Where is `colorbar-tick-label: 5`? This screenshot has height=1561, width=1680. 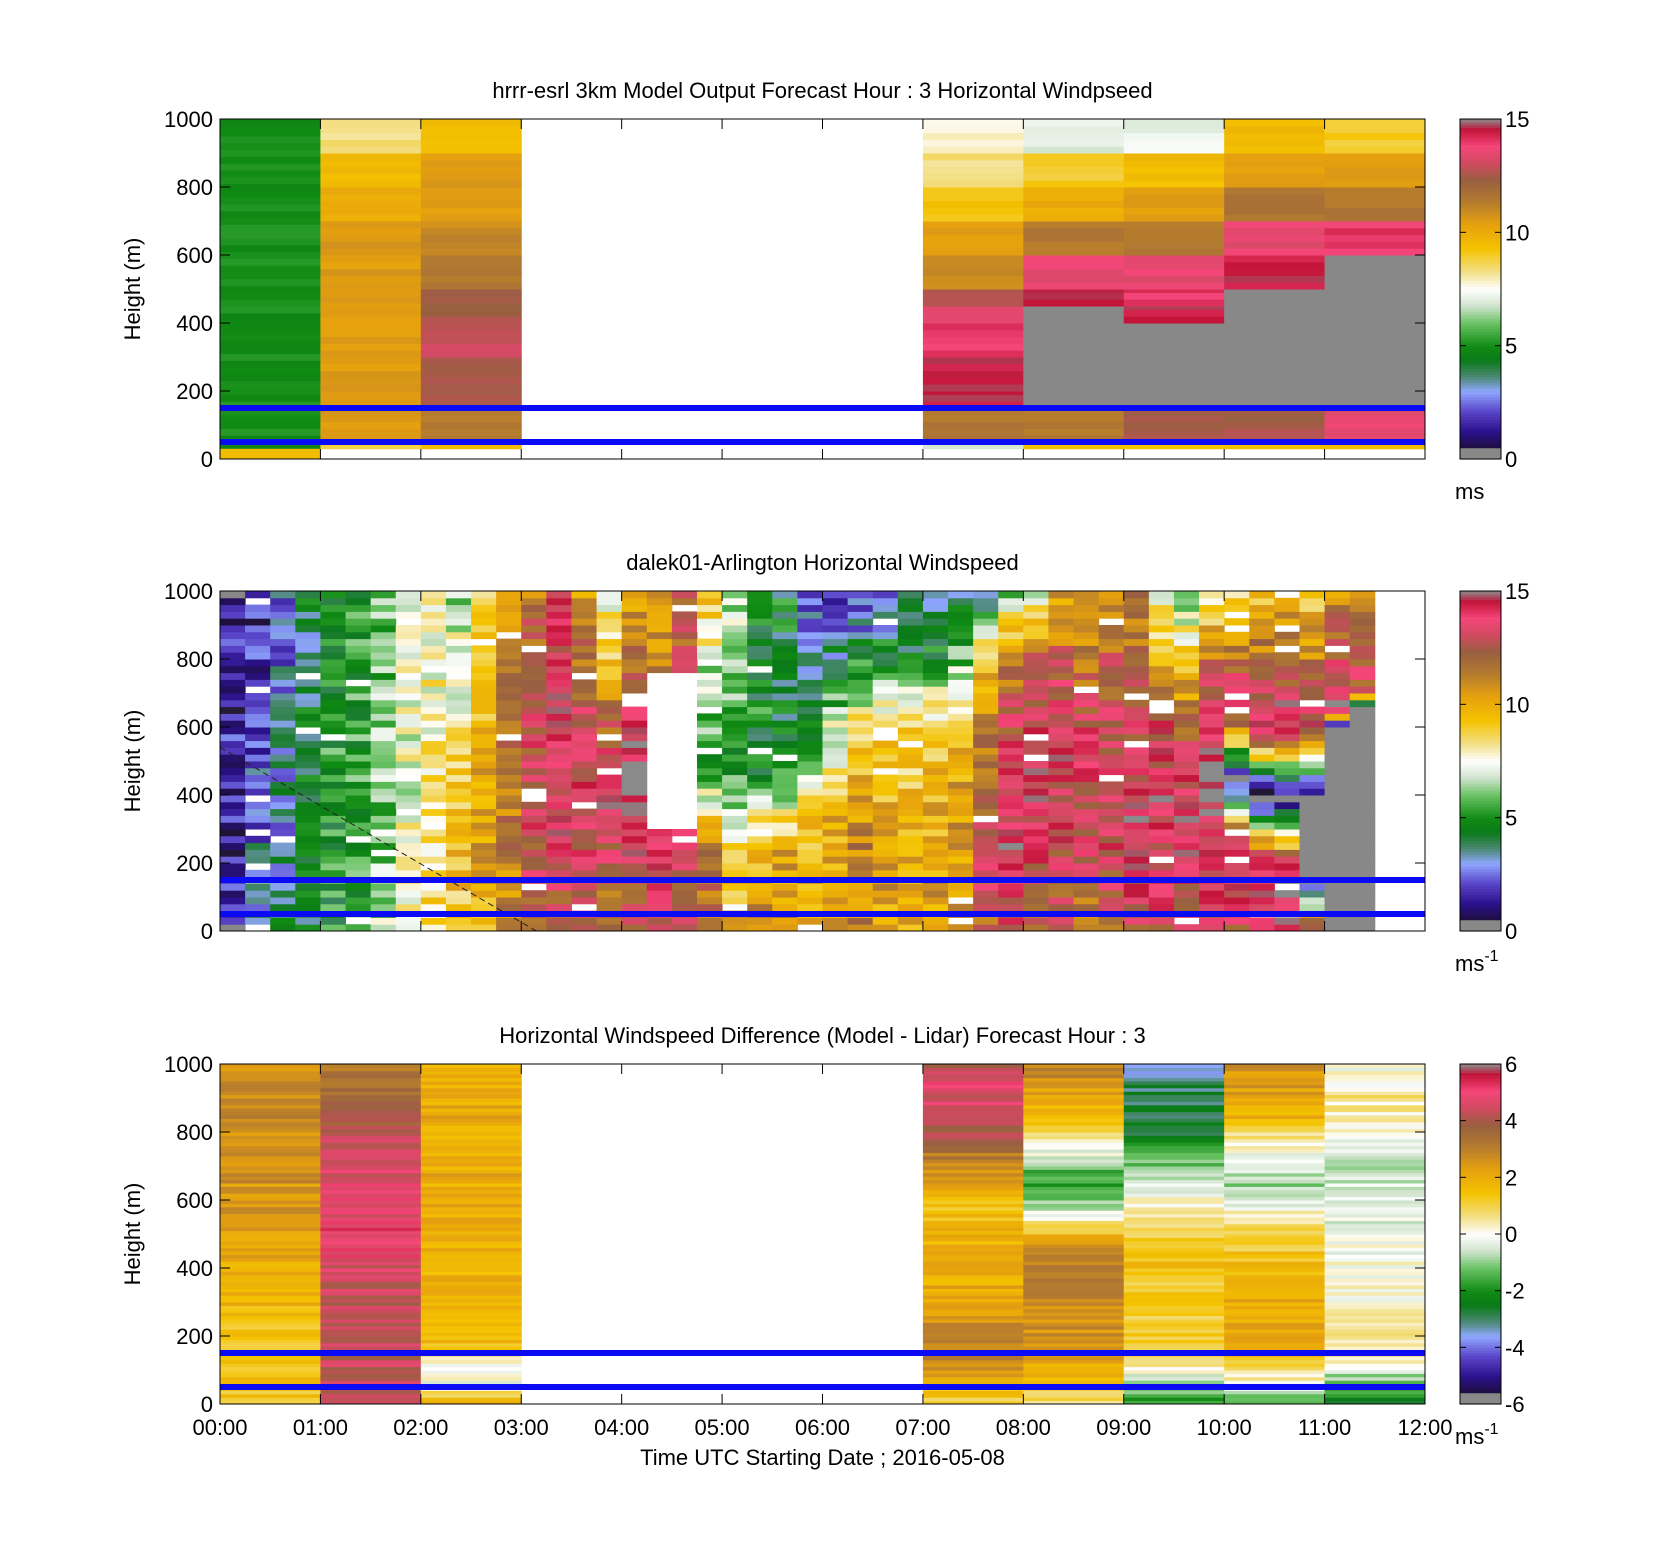 colorbar-tick-label: 5 is located at coordinates (1511, 346).